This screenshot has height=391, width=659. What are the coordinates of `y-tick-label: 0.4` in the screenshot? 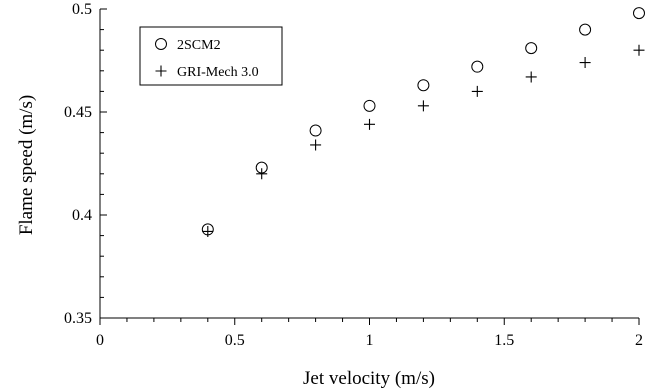 It's located at (82, 215).